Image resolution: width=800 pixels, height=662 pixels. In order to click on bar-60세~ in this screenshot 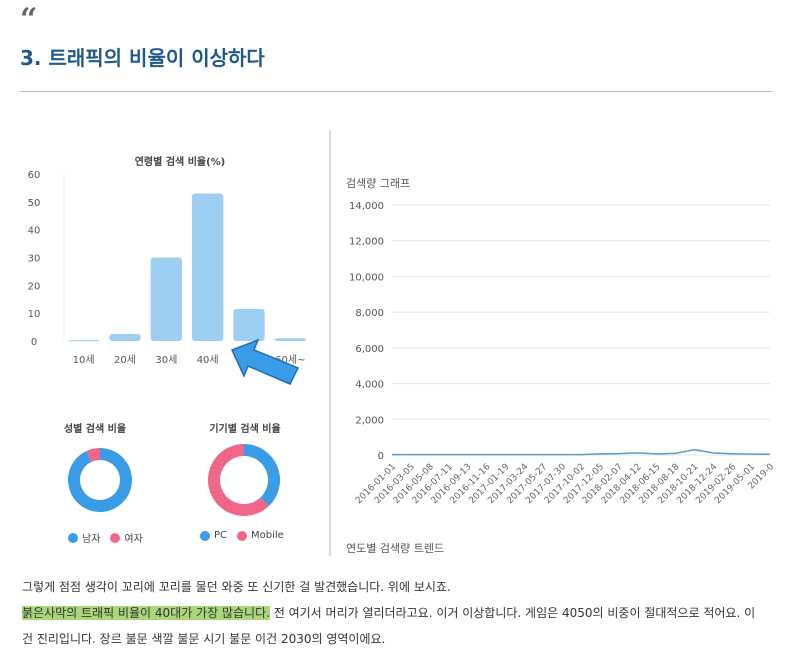, I will do `click(290, 339)`.